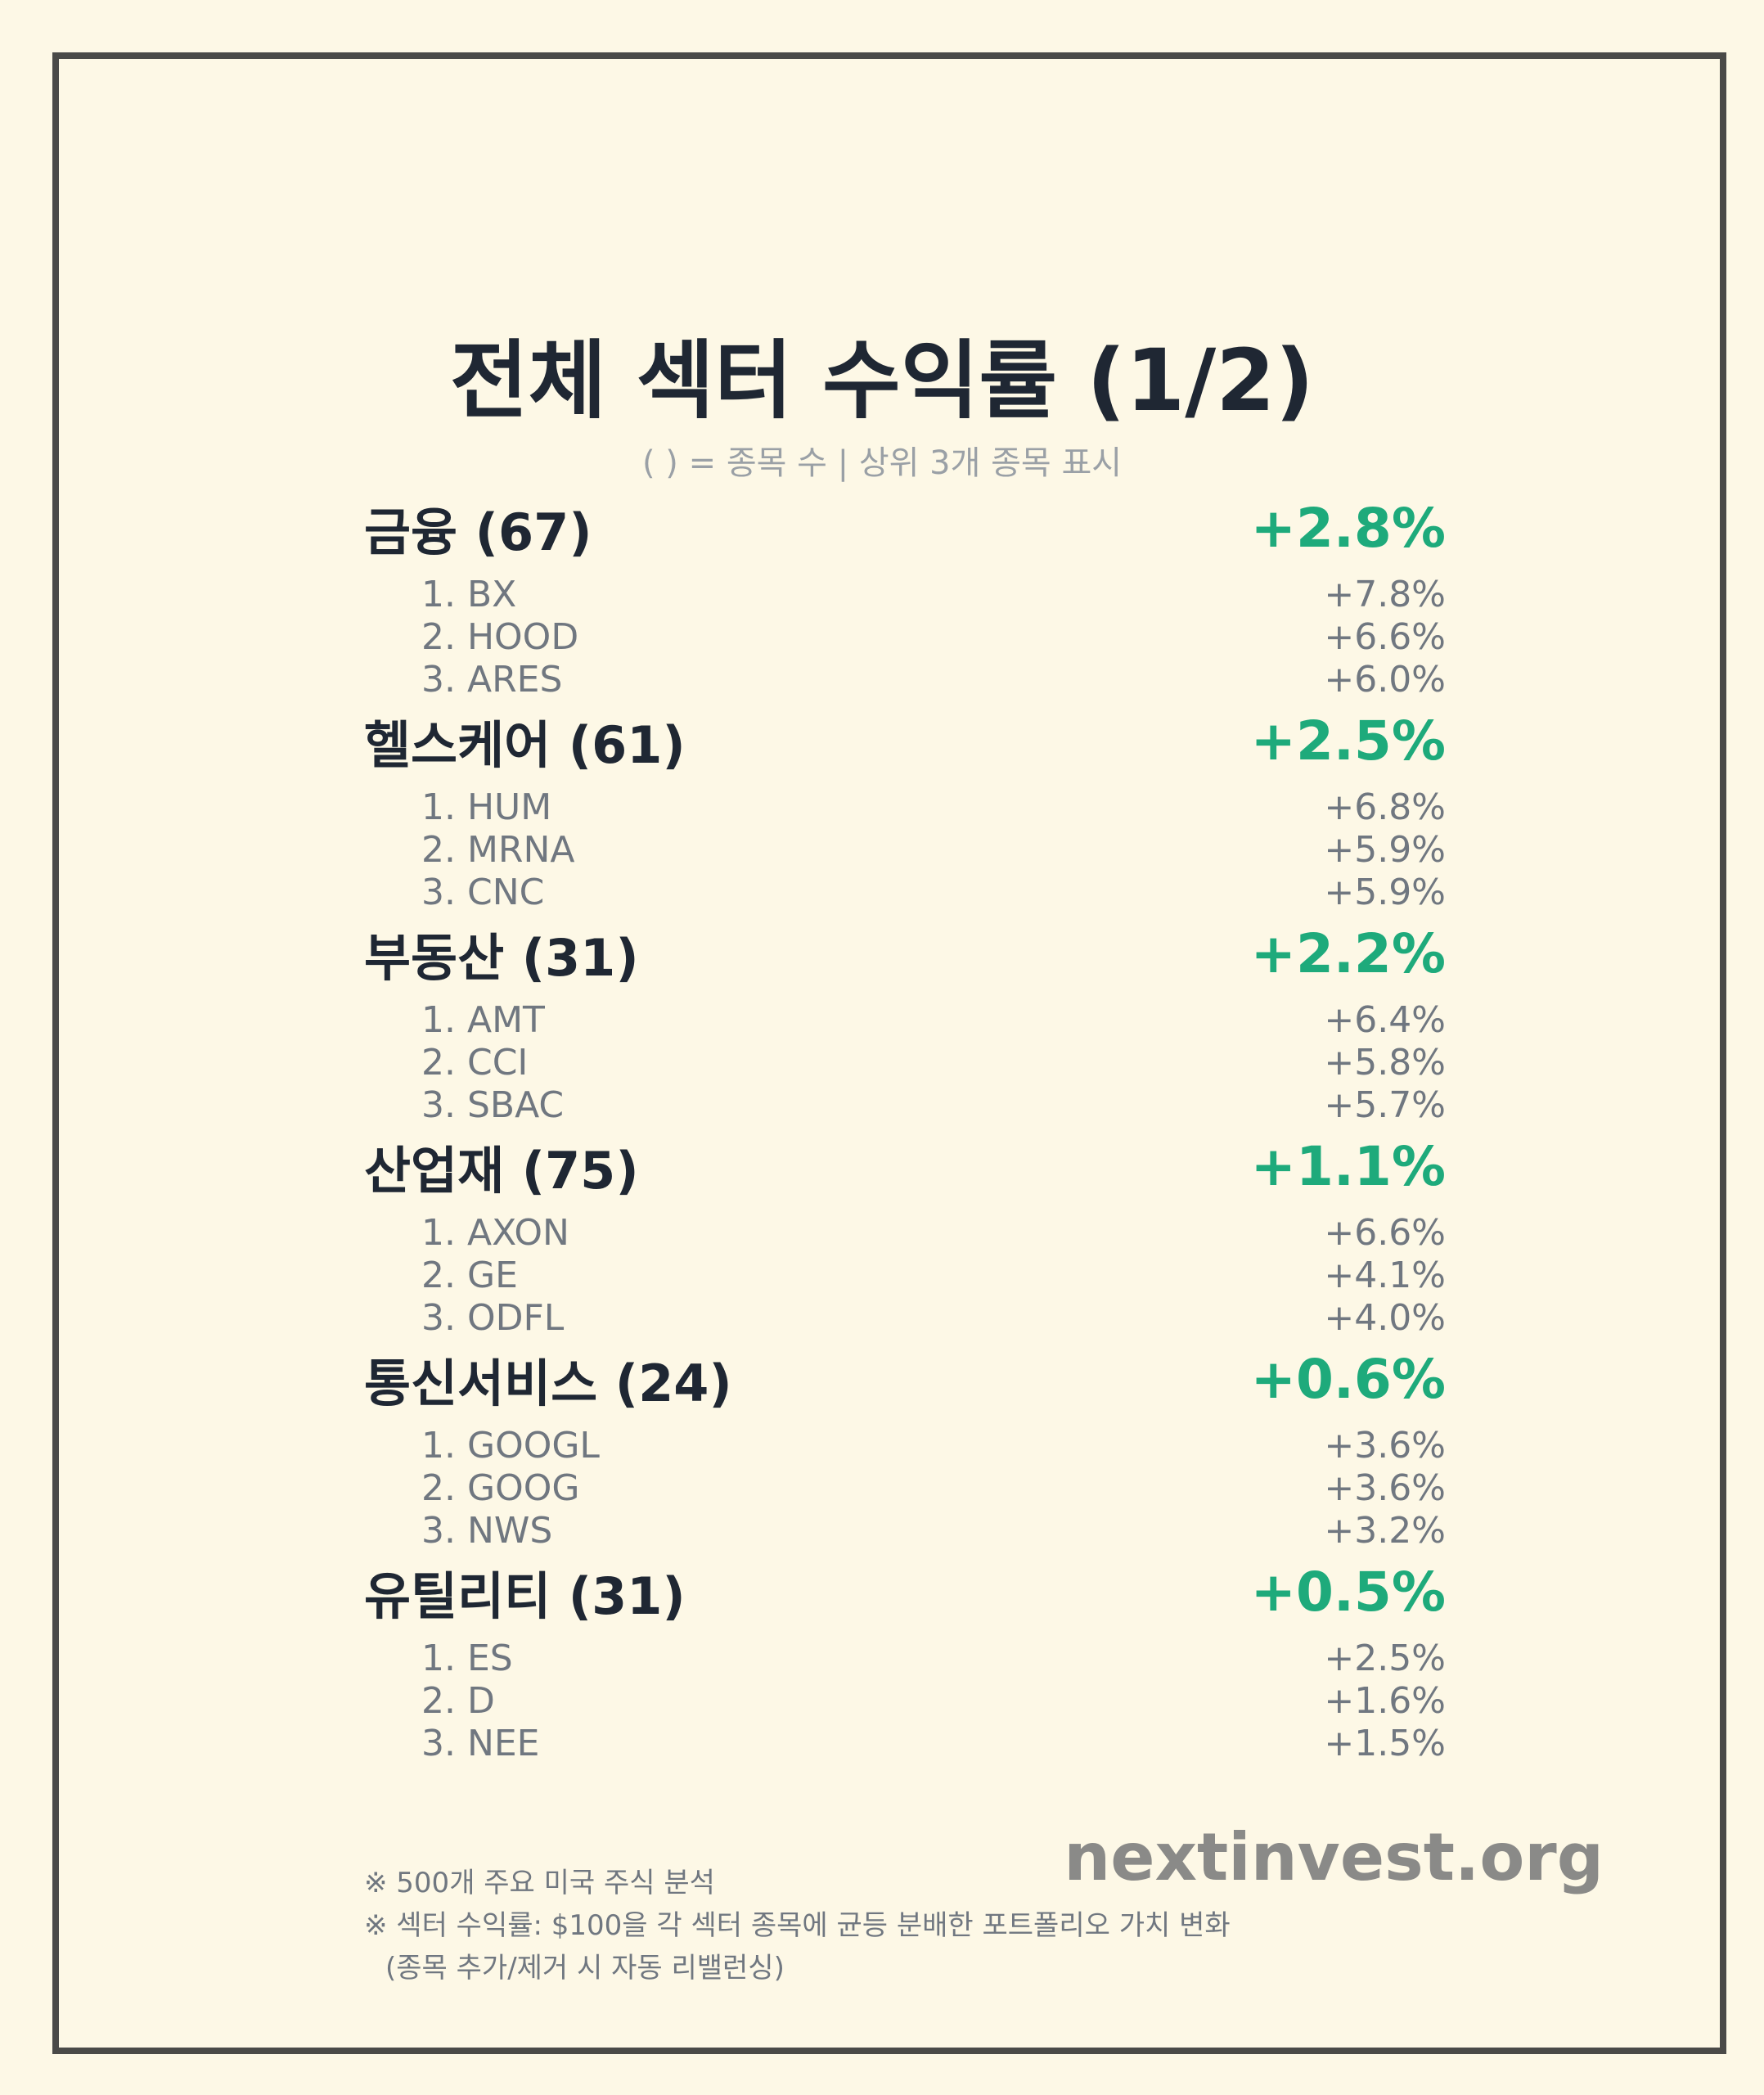  I want to click on stock-name: 2. HOOD, so click(500, 637).